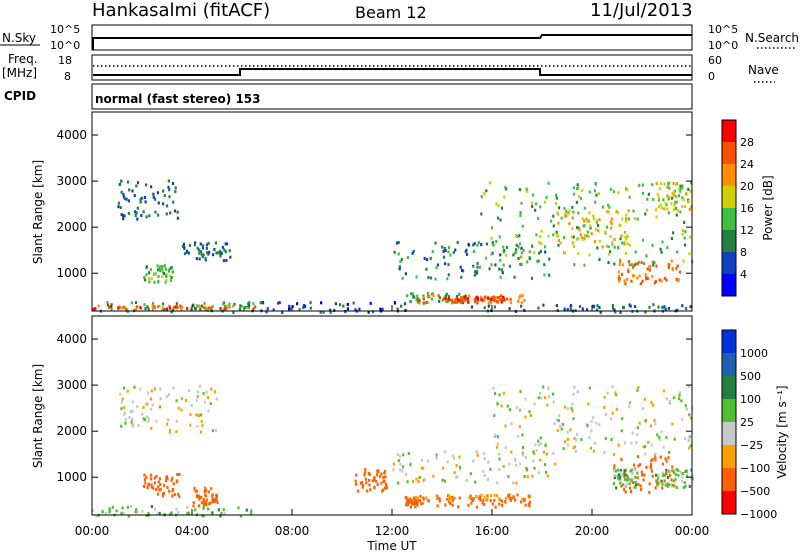 The width and height of the screenshot is (800, 554). Describe the element at coordinates (19, 38) in the screenshot. I see `noise-left-label: N.Sky` at that location.